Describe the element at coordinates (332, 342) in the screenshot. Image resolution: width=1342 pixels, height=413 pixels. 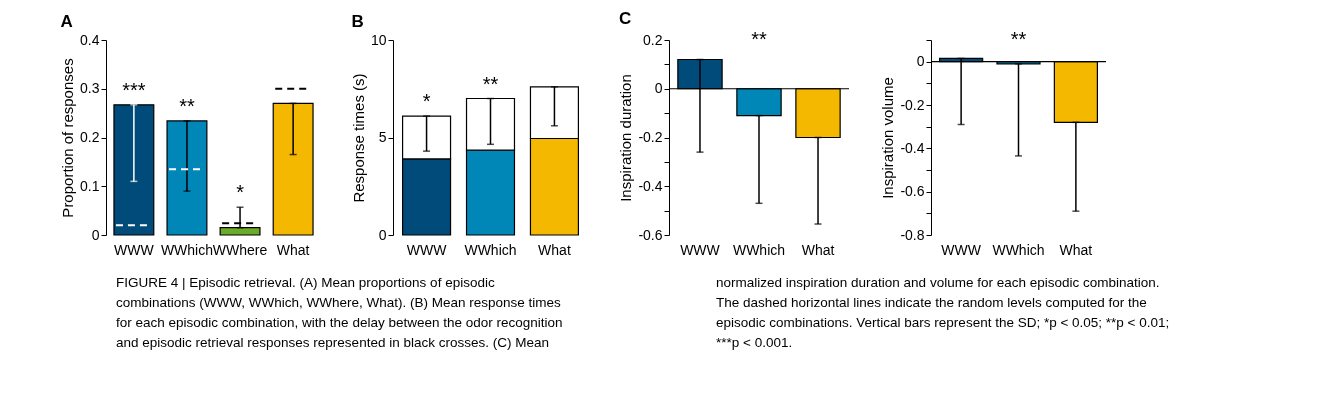
I see `text: and episodic retrieval responses represented in black crosses. (C) Mean` at that location.